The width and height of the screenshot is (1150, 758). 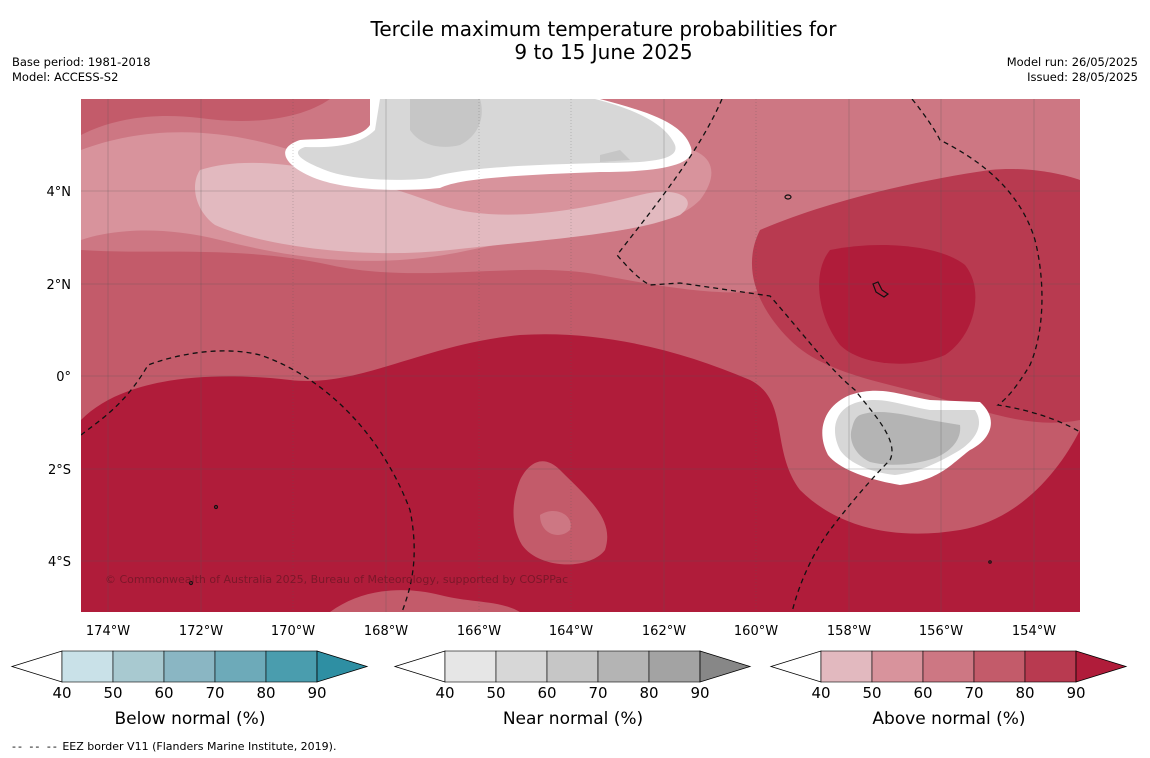 I want to click on lon-label: 174°W, so click(x=108, y=631).